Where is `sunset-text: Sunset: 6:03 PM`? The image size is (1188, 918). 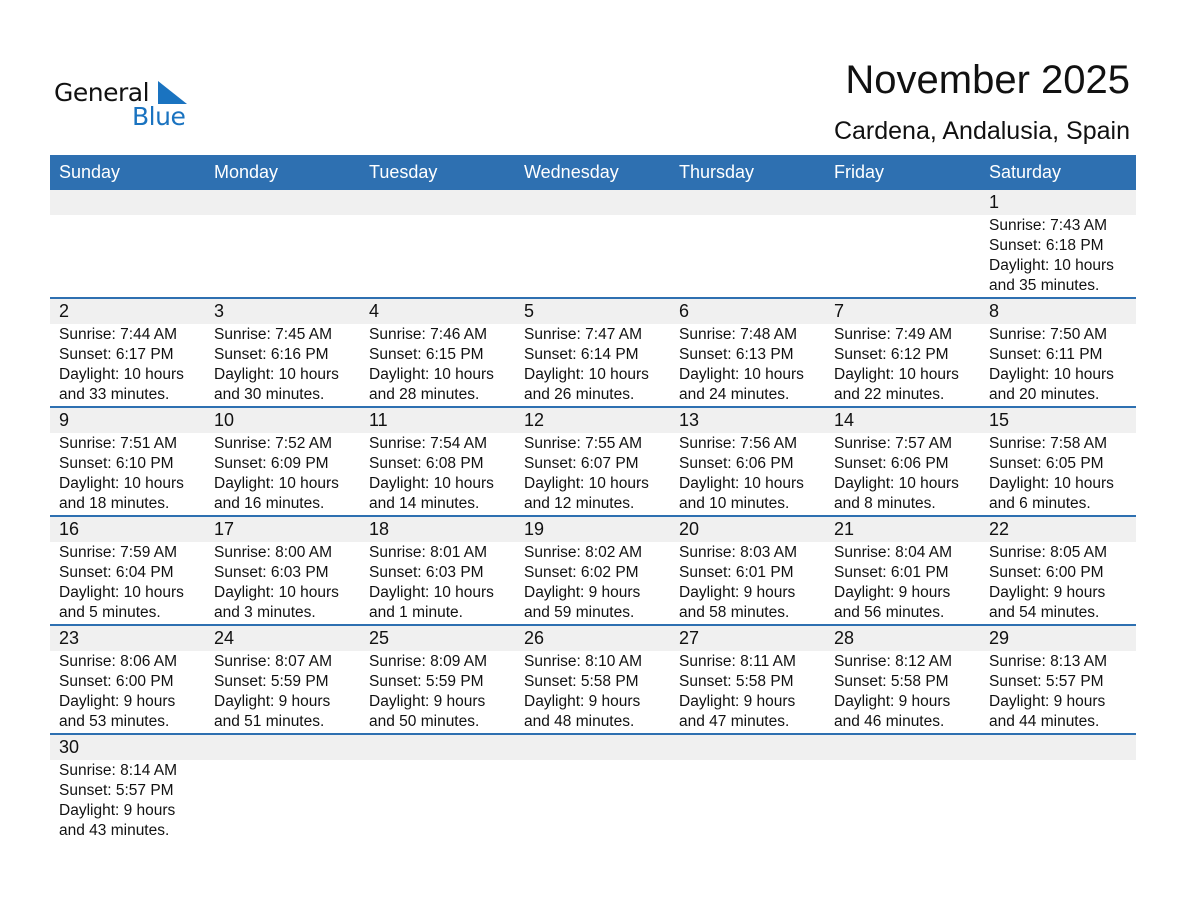 sunset-text: Sunset: 6:03 PM is located at coordinates (271, 572).